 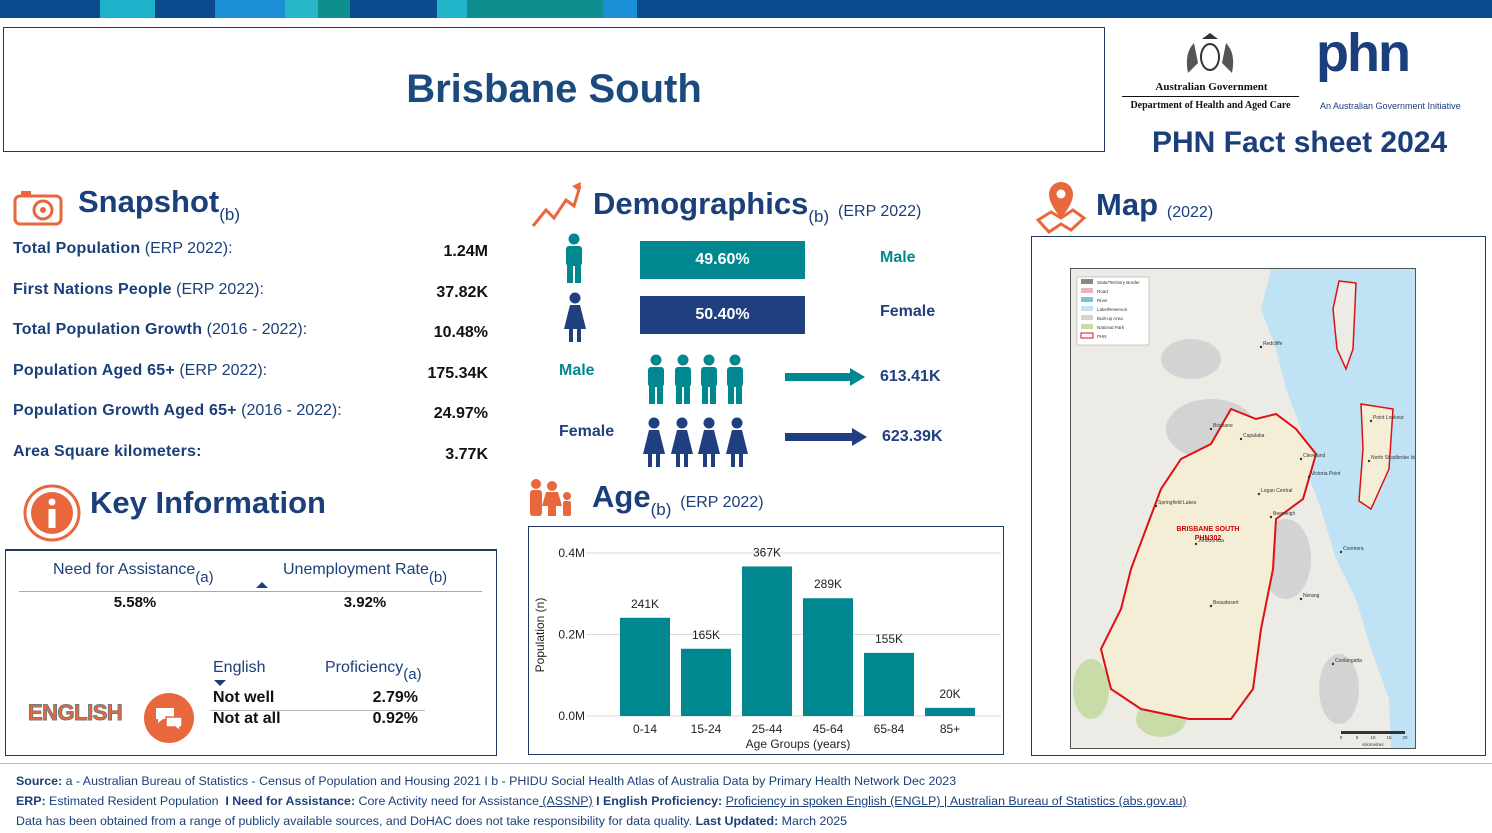 What do you see at coordinates (133, 801) in the screenshot?
I see `footer-text: Estimated Resident Population` at bounding box center [133, 801].